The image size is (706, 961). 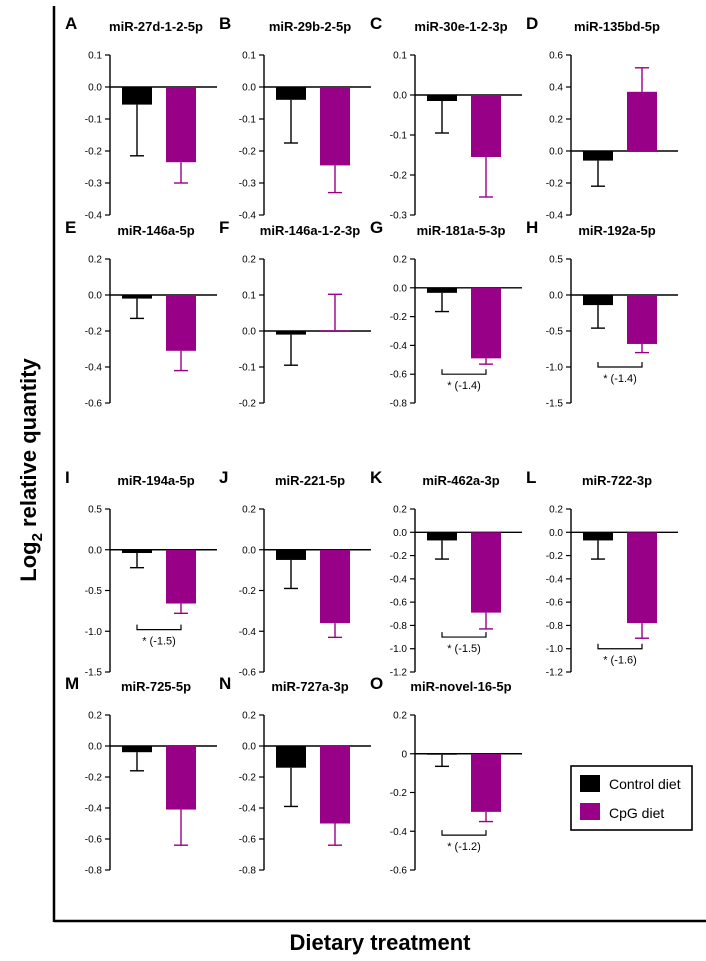 What do you see at coordinates (404, 754) in the screenshot?
I see `y-tick-label-o: 0` at bounding box center [404, 754].